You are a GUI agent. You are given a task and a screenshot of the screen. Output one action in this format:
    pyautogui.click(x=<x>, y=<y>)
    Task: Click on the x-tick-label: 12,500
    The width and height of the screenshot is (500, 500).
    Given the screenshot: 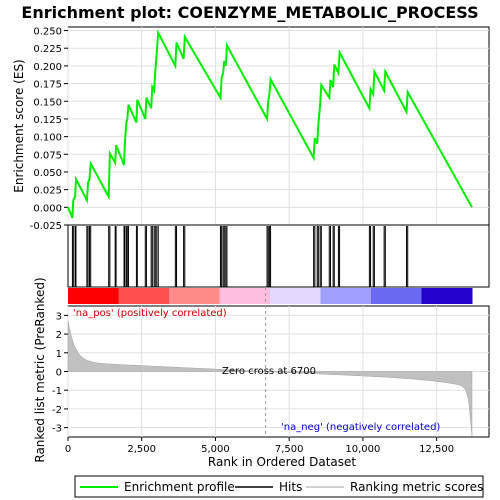 What is the action you would take?
    pyautogui.click(x=436, y=449)
    